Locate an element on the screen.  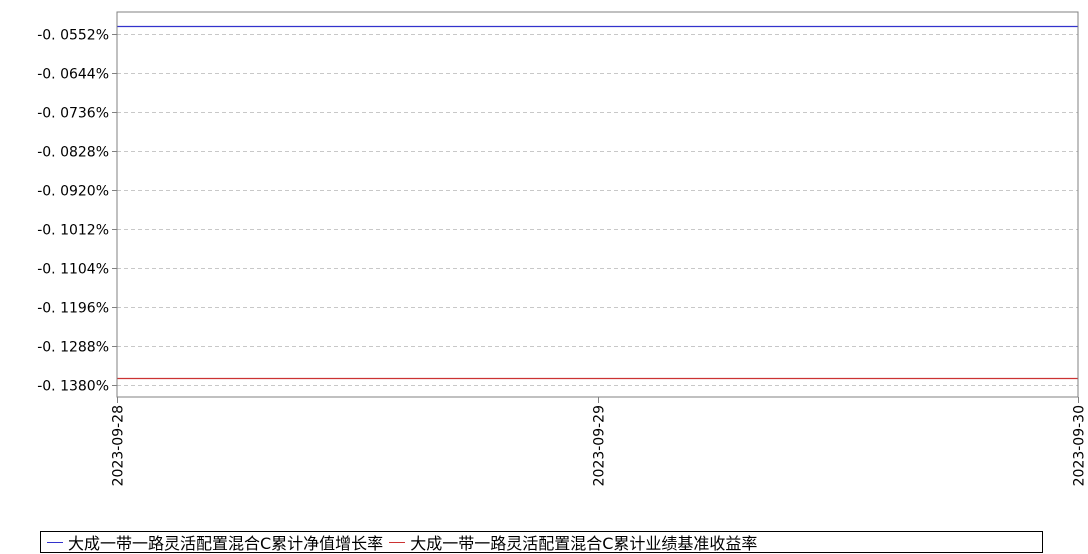
y-tick-label: -0. 1012% is located at coordinates (73, 231).